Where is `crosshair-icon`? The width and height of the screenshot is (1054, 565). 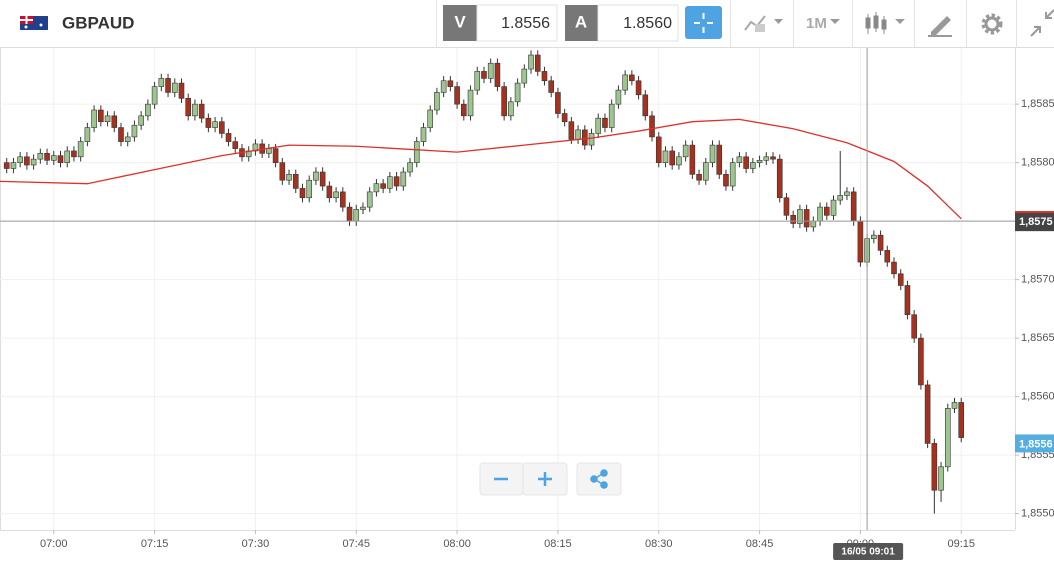 crosshair-icon is located at coordinates (703, 23).